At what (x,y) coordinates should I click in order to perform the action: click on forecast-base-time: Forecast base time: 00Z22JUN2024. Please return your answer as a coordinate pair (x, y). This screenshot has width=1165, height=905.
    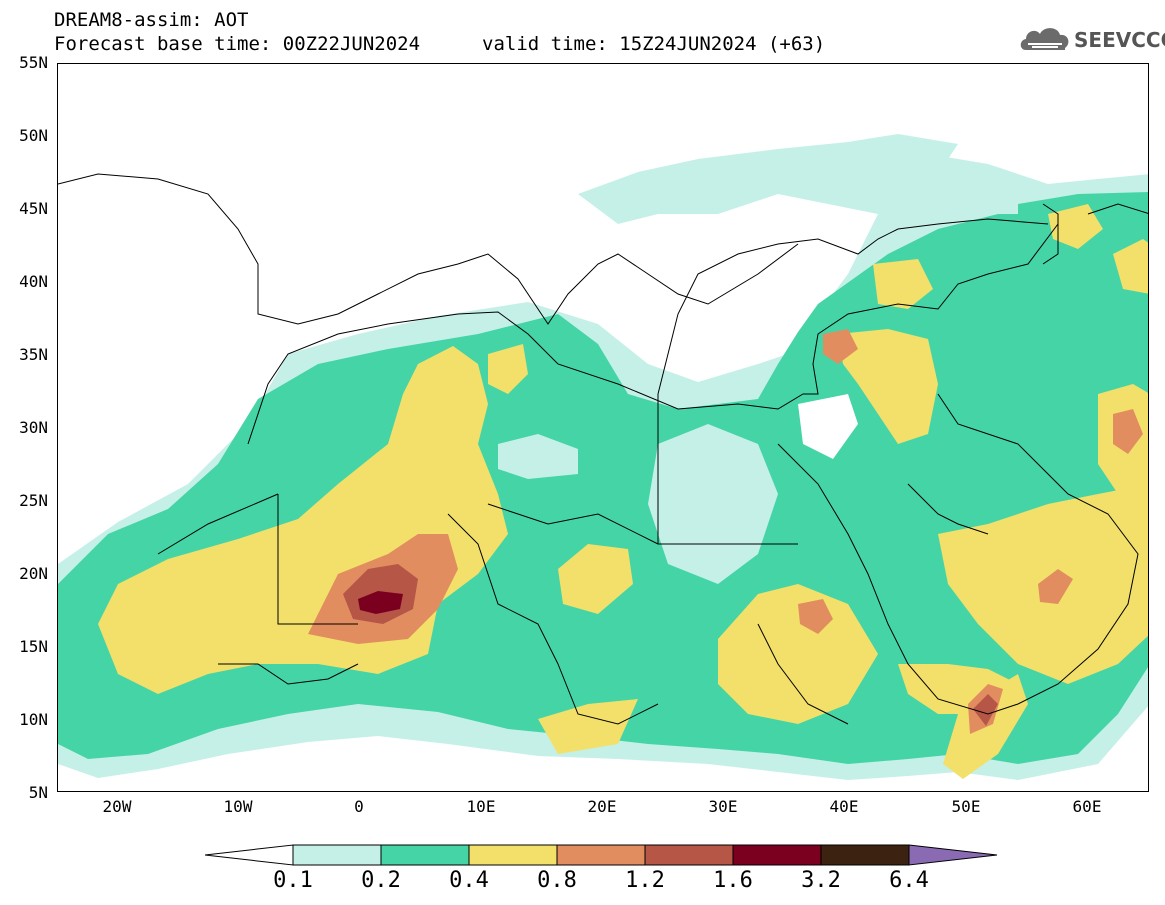
    Looking at the image, I should click on (237, 44).